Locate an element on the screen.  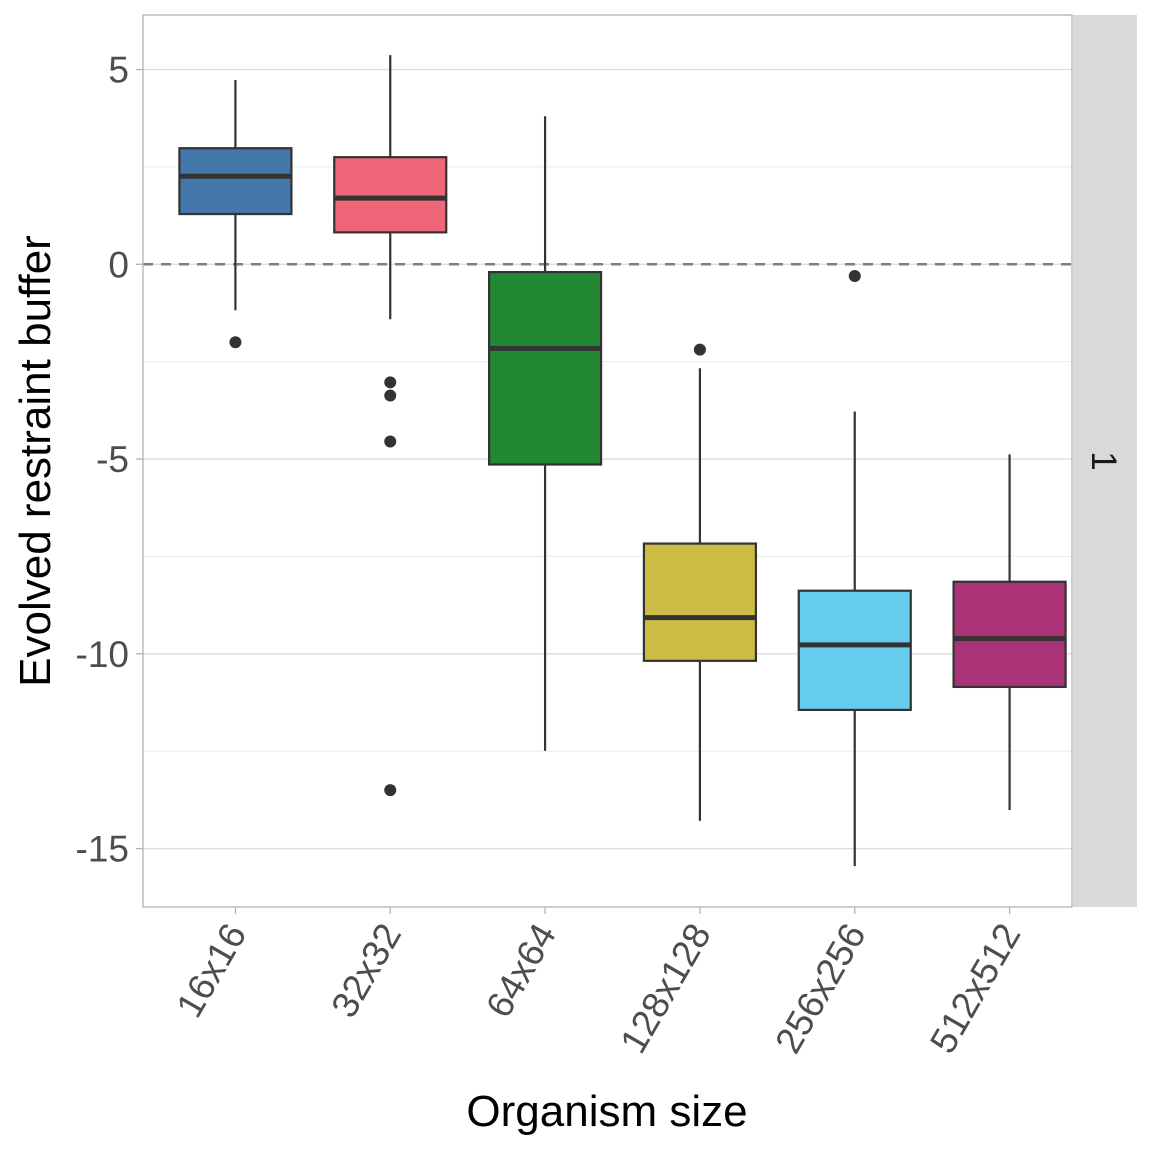
box-512x512 is located at coordinates (1009, 632).